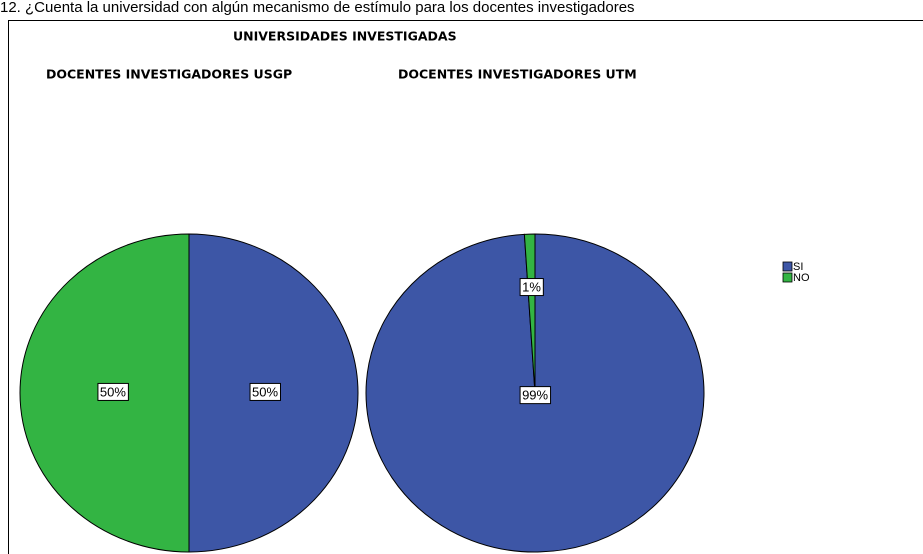 Image resolution: width=923 pixels, height=554 pixels. I want to click on pie-slice, so click(529, 313).